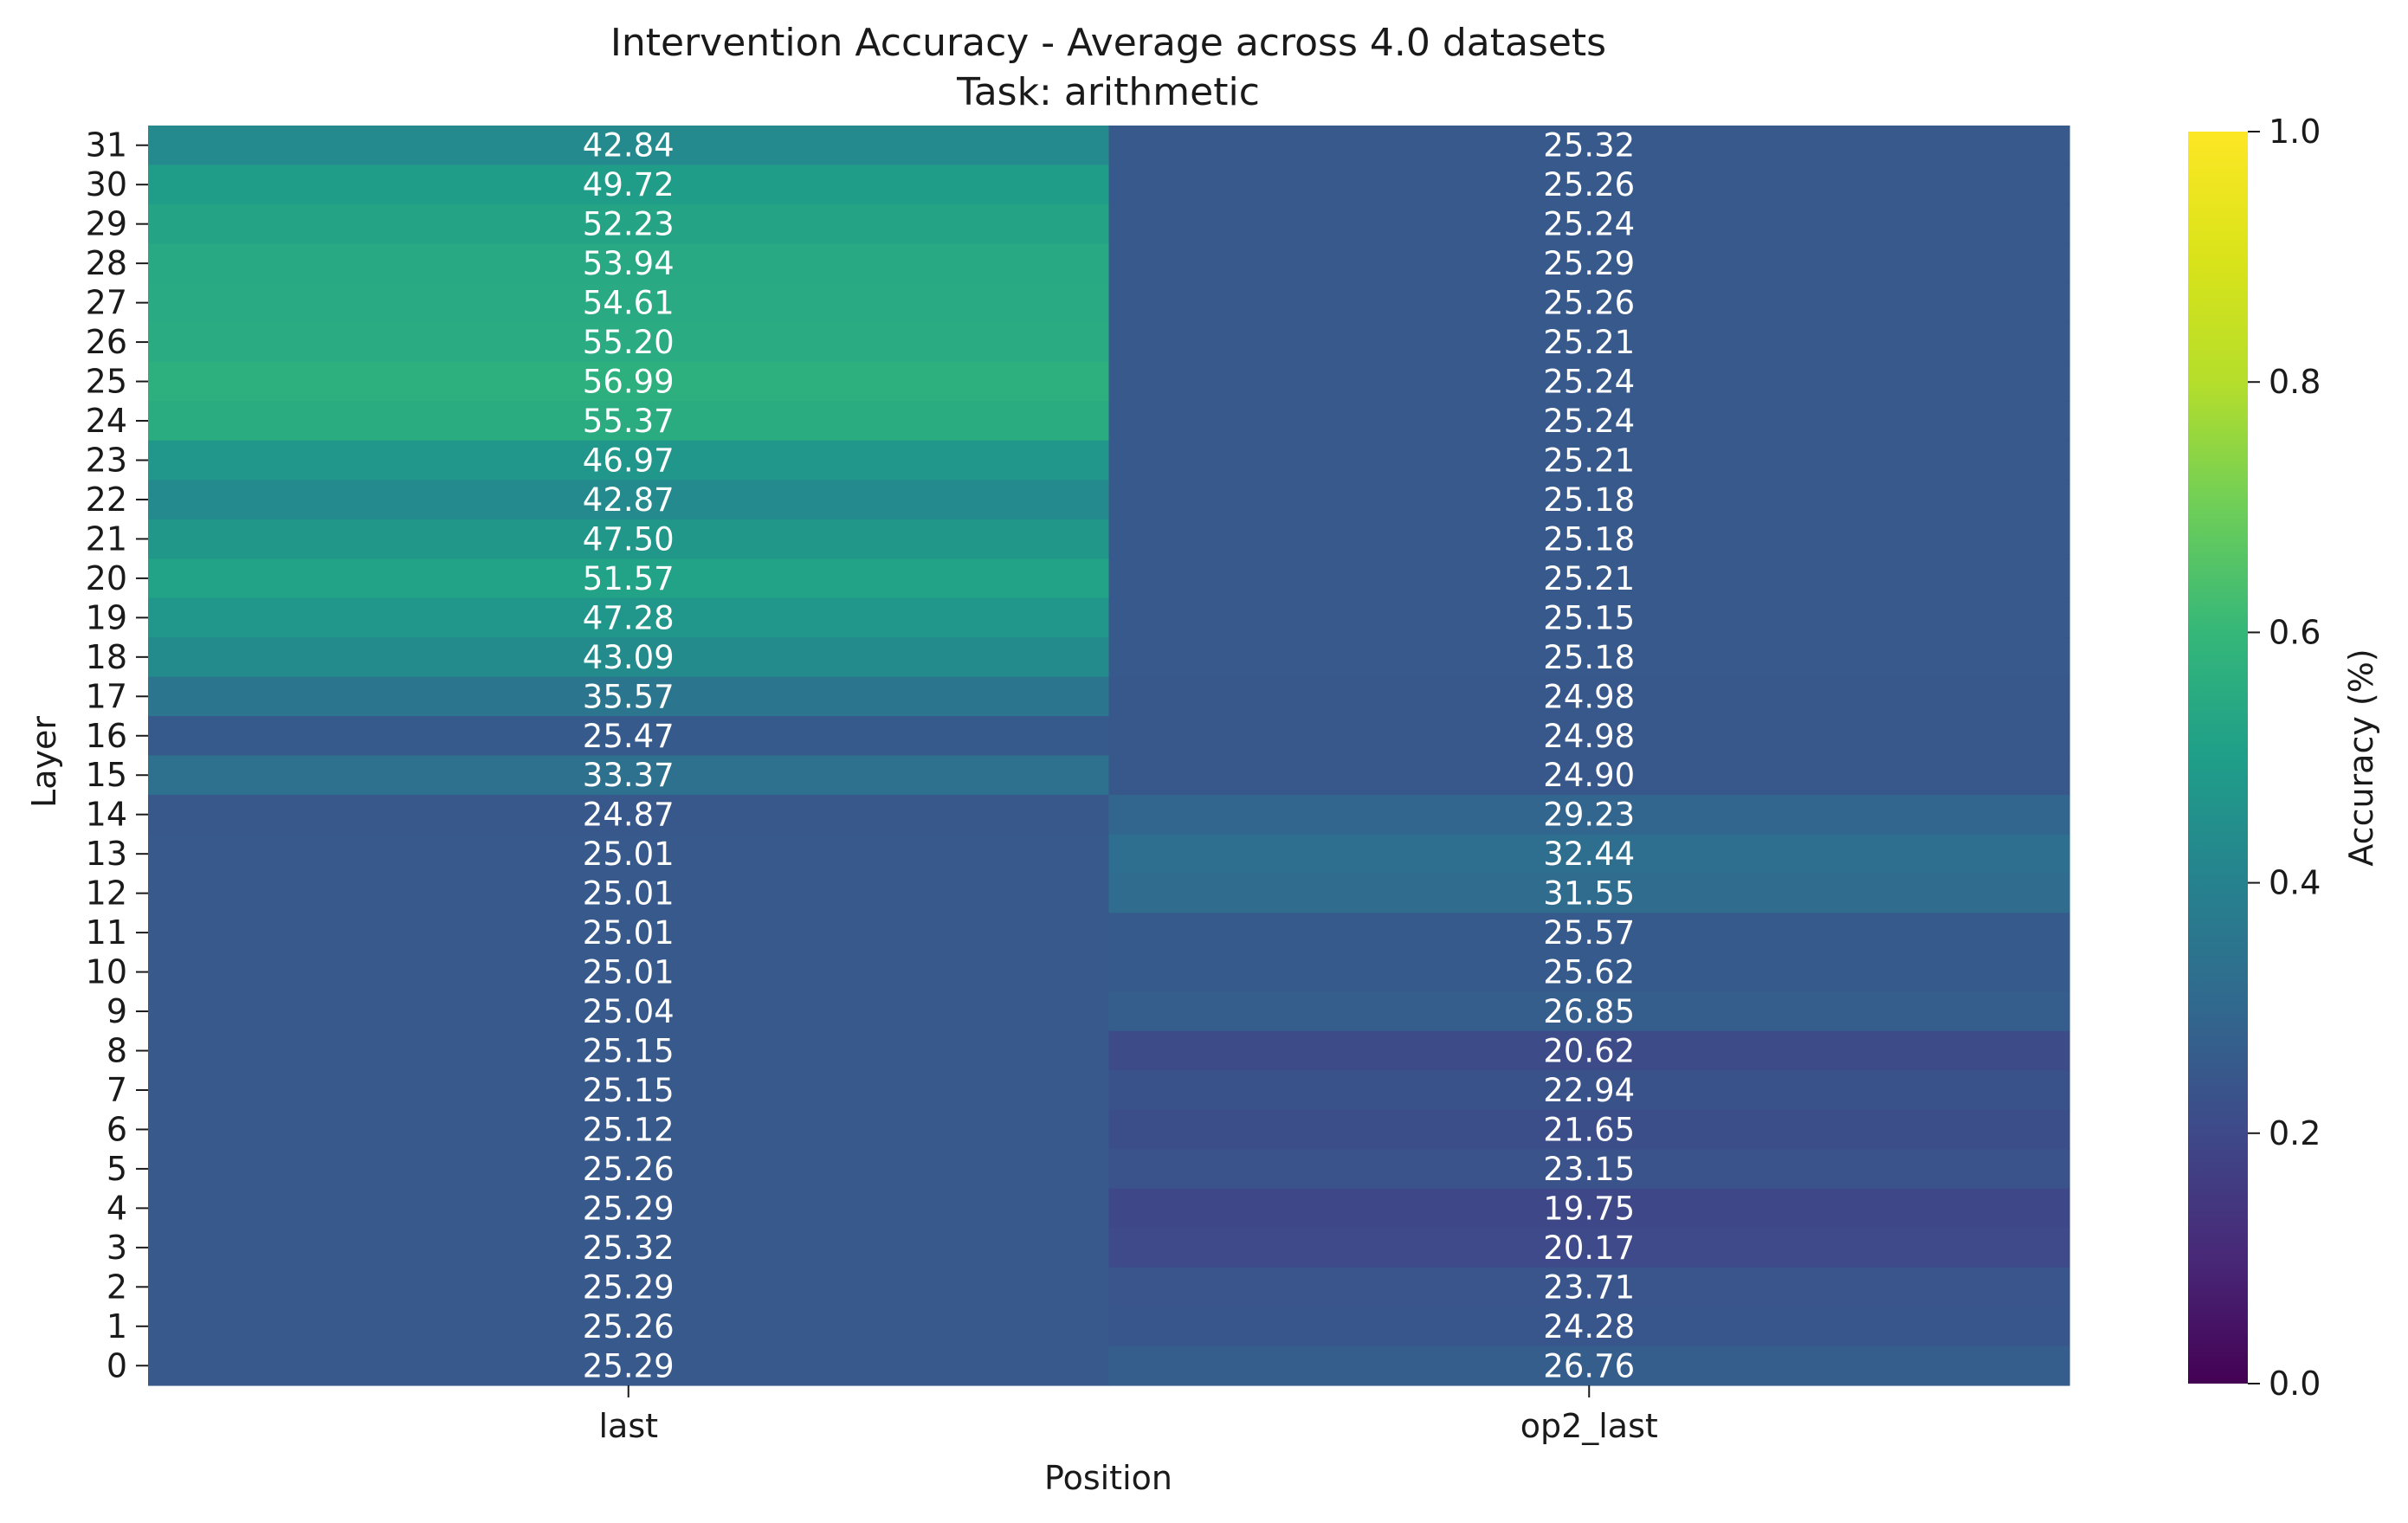 The image size is (2408, 1523). What do you see at coordinates (628, 1426) in the screenshot?
I see `x-tick-label: last` at bounding box center [628, 1426].